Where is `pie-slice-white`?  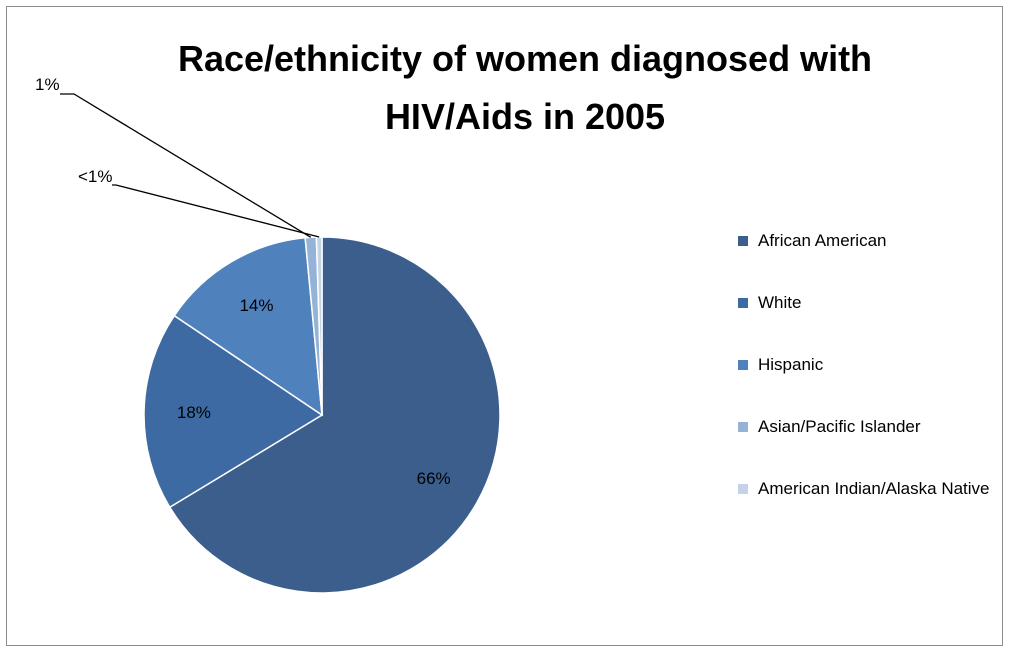
pie-slice-white is located at coordinates (233, 411).